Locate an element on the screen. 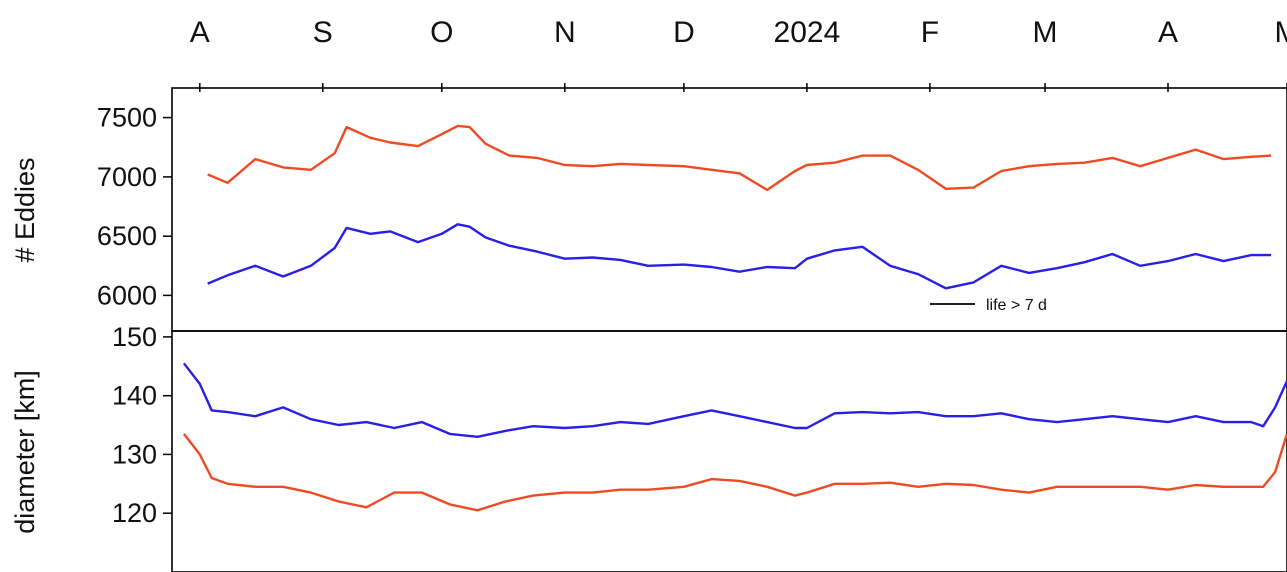 The image size is (1287, 572). x-tick-label: N is located at coordinates (565, 32).